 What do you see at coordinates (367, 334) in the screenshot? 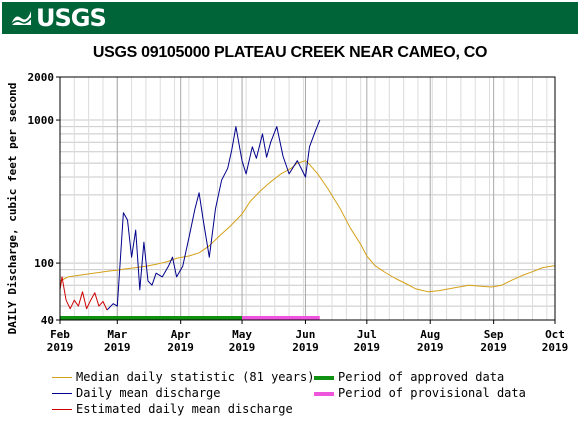
I see `x-tick-month: Jul` at bounding box center [367, 334].